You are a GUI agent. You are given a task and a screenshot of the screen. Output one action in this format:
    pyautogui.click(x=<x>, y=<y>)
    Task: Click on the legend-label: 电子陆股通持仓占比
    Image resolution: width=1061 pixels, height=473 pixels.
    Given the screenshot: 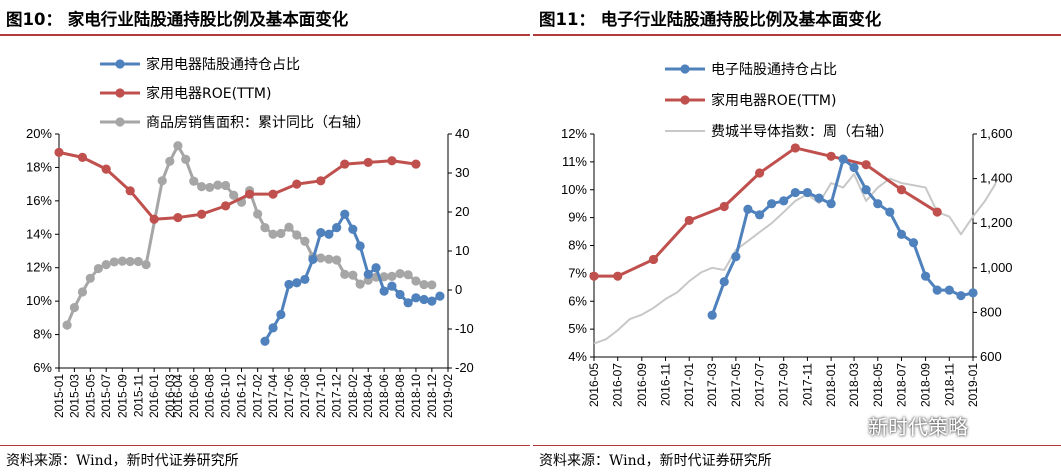 What is the action you would take?
    pyautogui.click(x=774, y=70)
    